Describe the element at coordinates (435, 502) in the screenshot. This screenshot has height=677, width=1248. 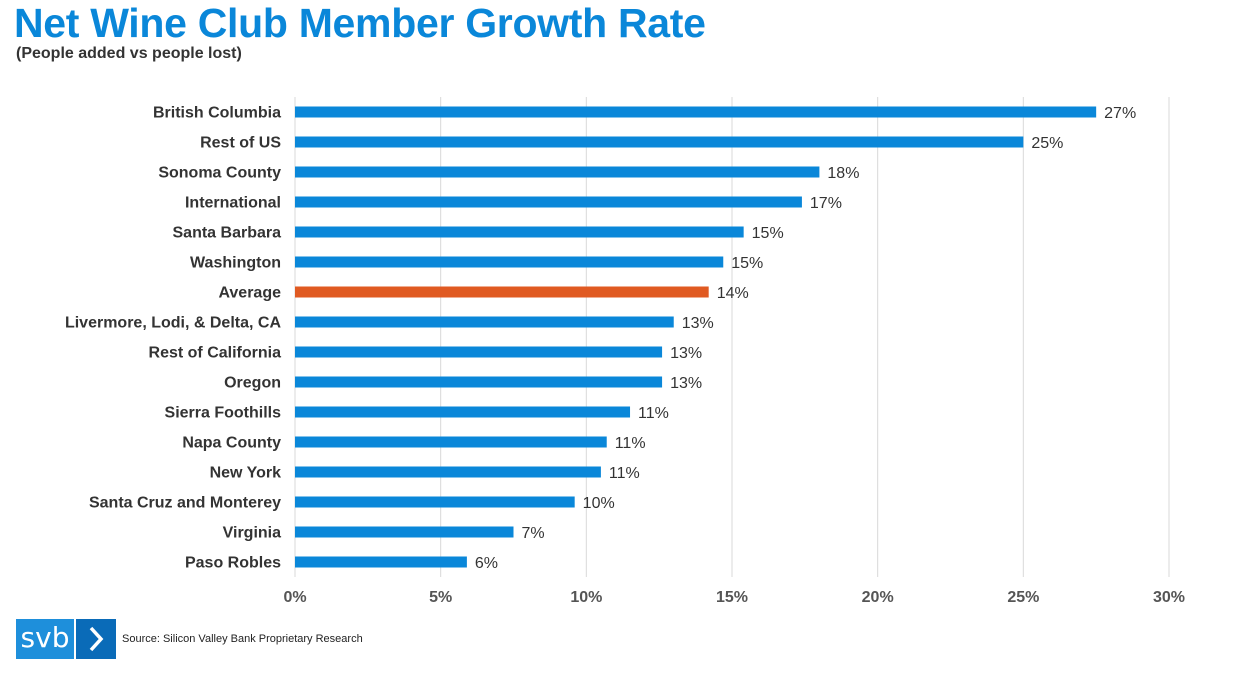
I see `bar-santa-cruz-and-monterey` at that location.